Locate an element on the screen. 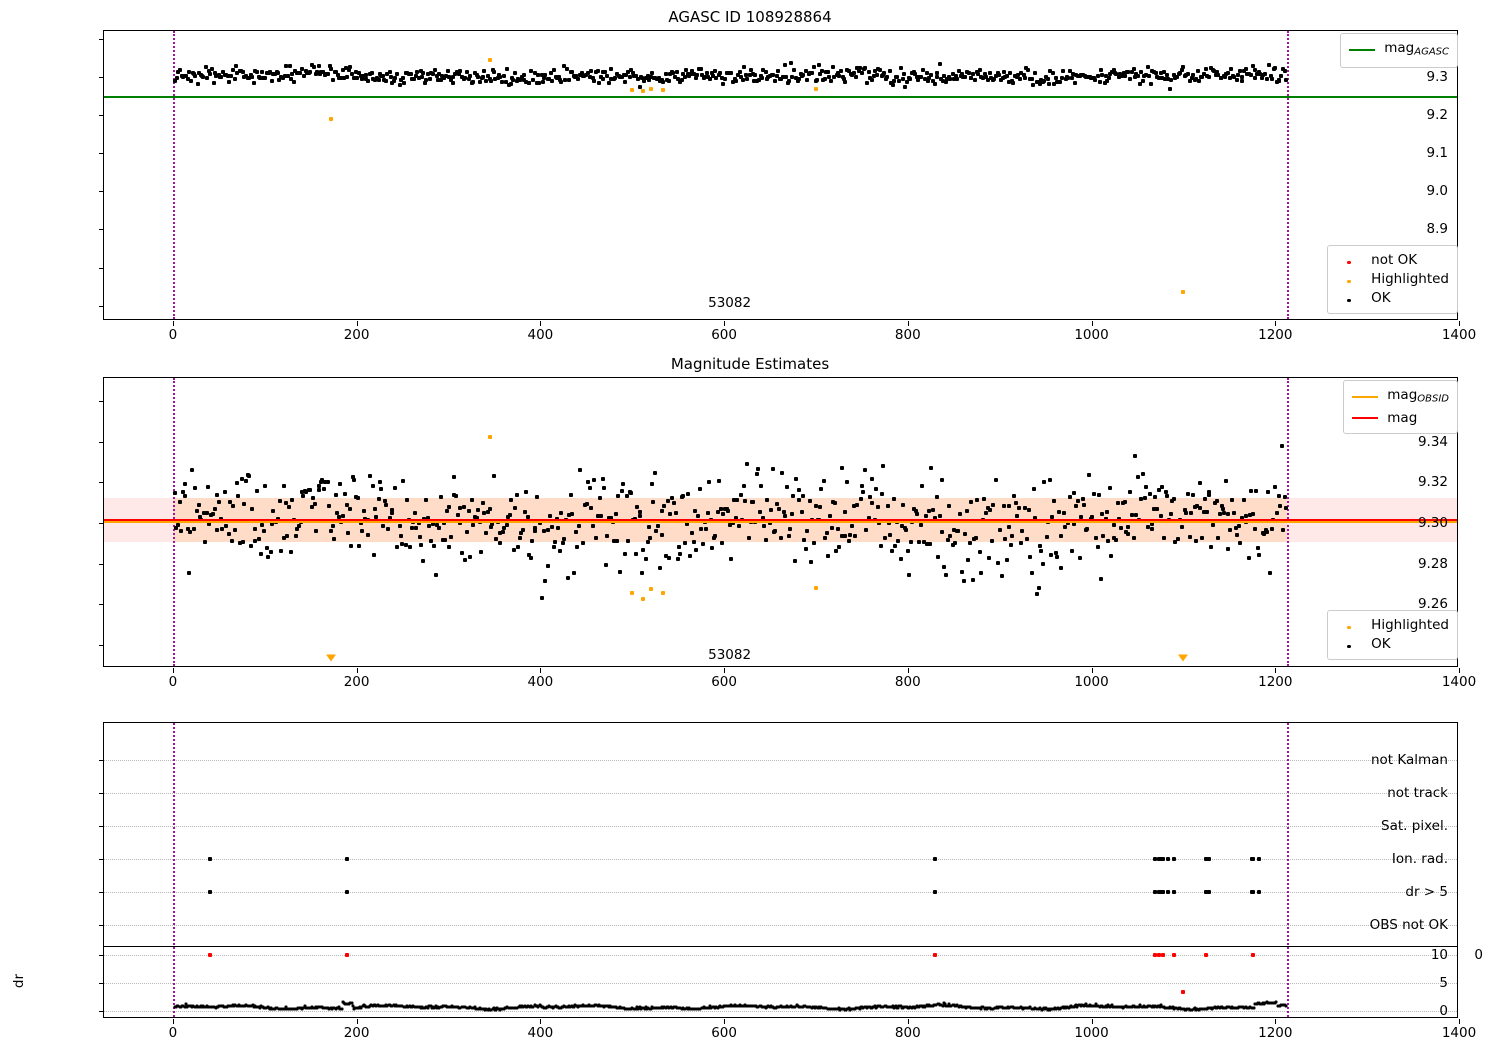 This screenshot has height=1050, width=1500. x-tick-label: 0 is located at coordinates (173, 1033).